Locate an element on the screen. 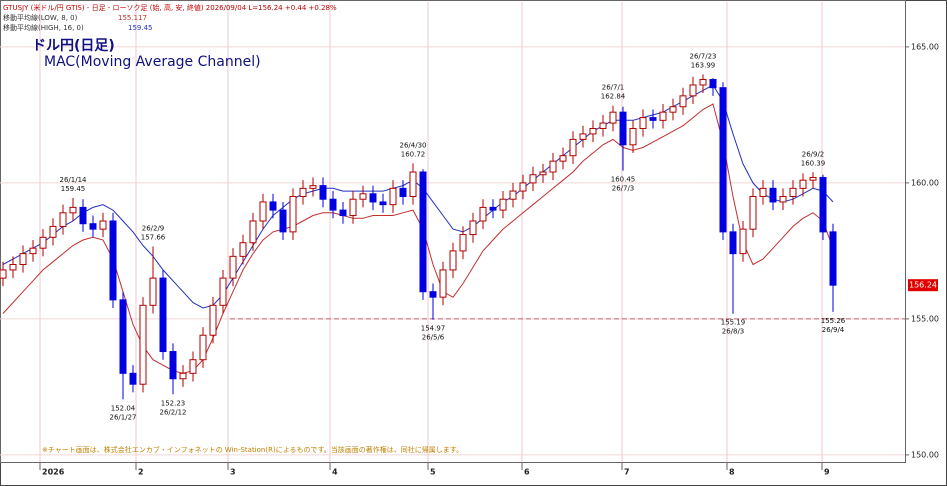 The image size is (947, 486). x-tick-label: 7 is located at coordinates (627, 472).